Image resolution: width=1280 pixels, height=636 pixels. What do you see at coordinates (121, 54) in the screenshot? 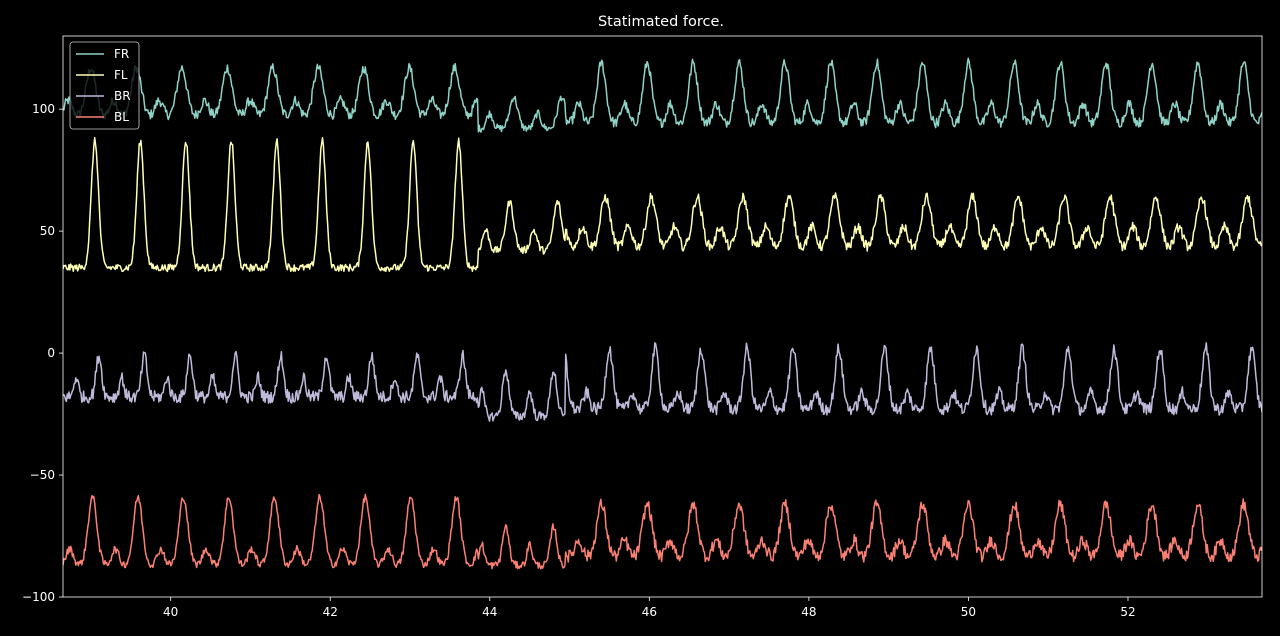
I see `legend-label-fr: FR` at bounding box center [121, 54].